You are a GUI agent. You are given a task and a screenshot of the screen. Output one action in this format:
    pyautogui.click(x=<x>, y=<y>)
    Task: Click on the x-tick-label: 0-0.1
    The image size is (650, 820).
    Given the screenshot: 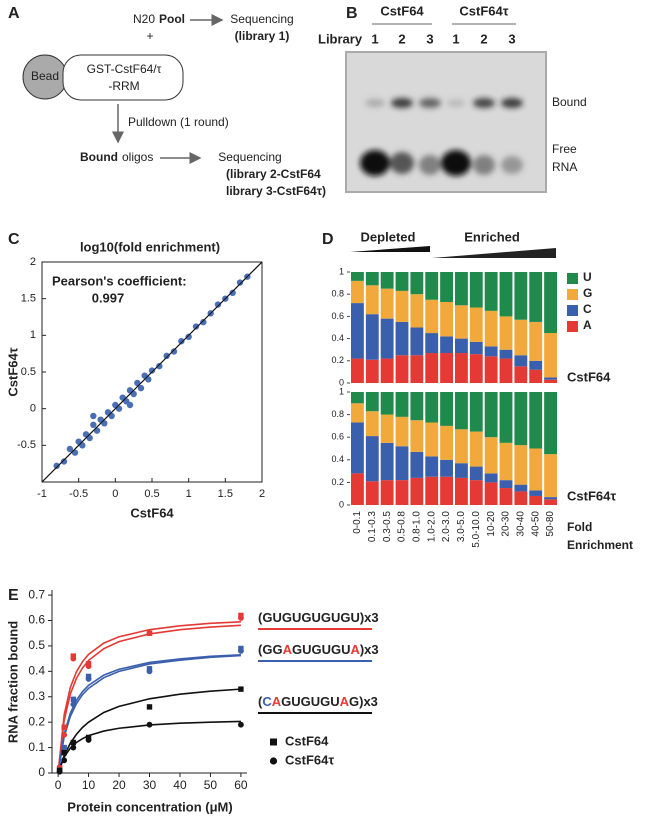 What is the action you would take?
    pyautogui.click(x=357, y=522)
    